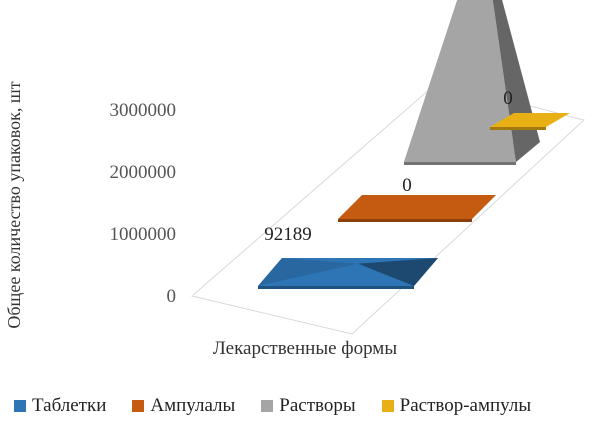  I want to click on bar-0-edge, so click(336, 287).